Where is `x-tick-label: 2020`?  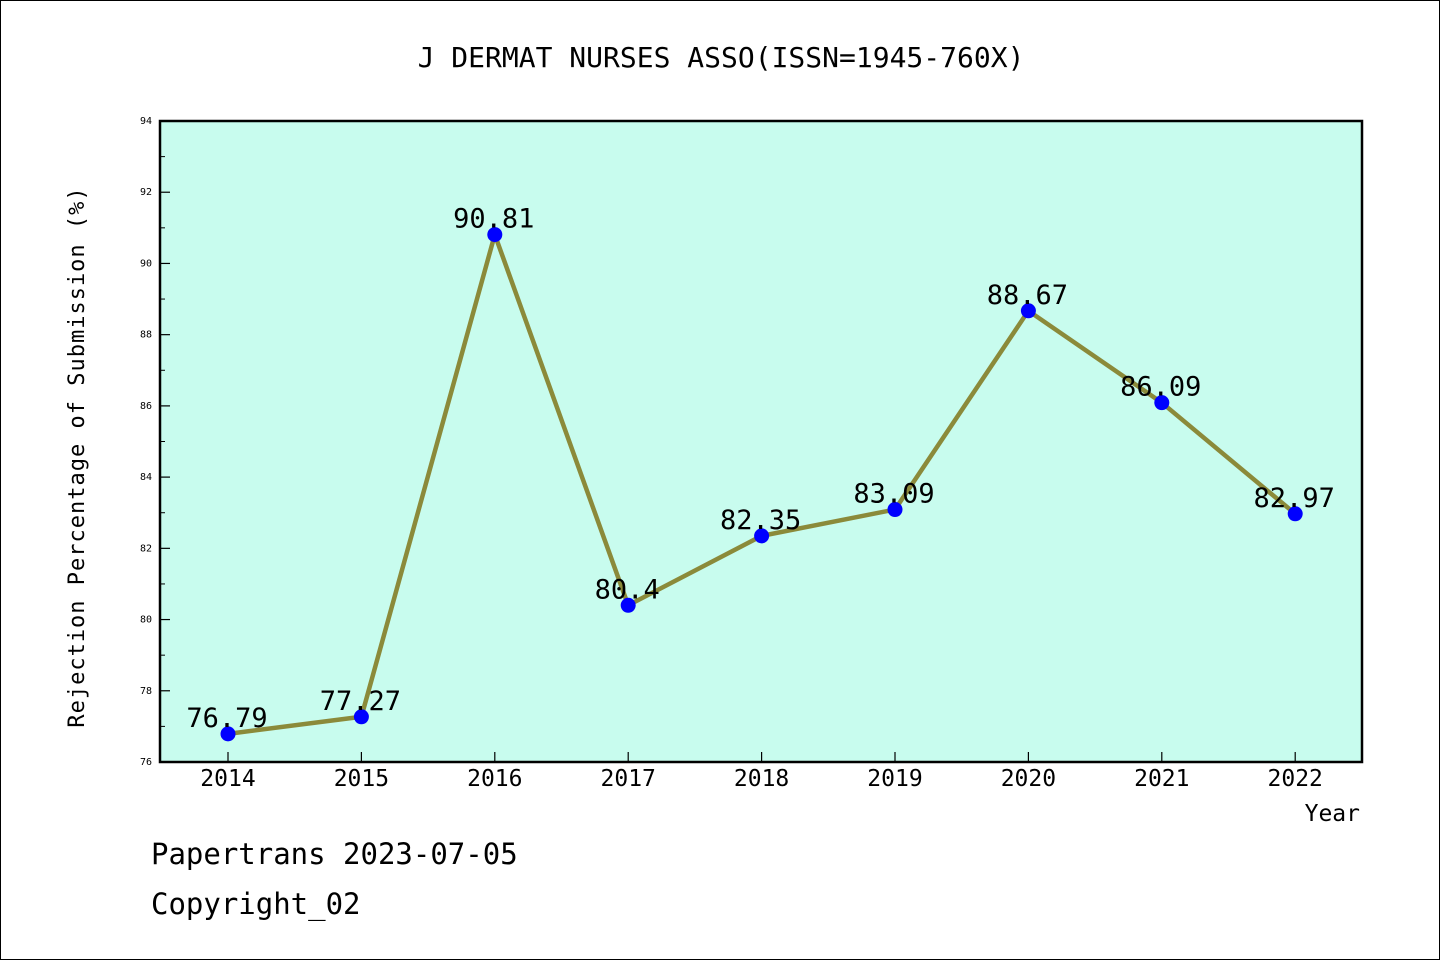 x-tick-label: 2020 is located at coordinates (1028, 779).